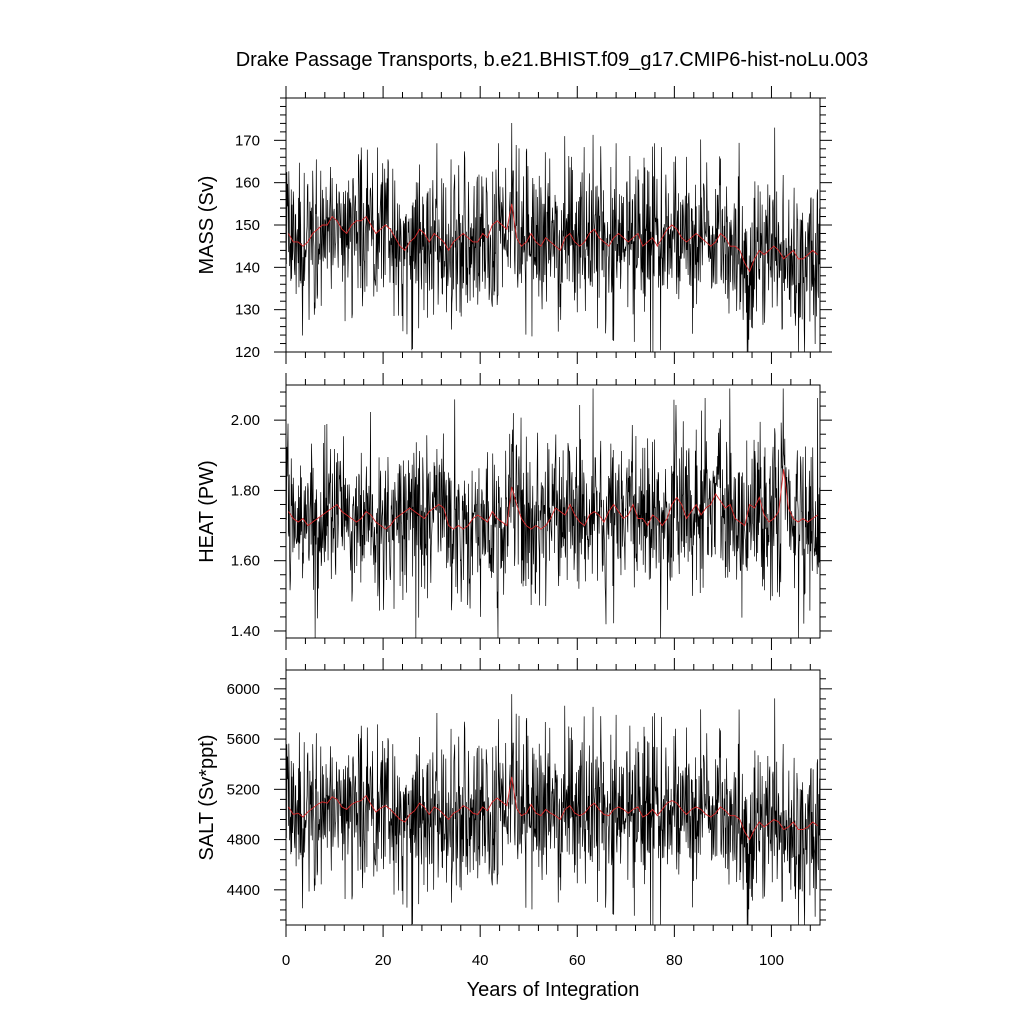 Image resolution: width=1024 pixels, height=1024 pixels. What do you see at coordinates (243, 890) in the screenshot?
I see `y-tick-label: 4400` at bounding box center [243, 890].